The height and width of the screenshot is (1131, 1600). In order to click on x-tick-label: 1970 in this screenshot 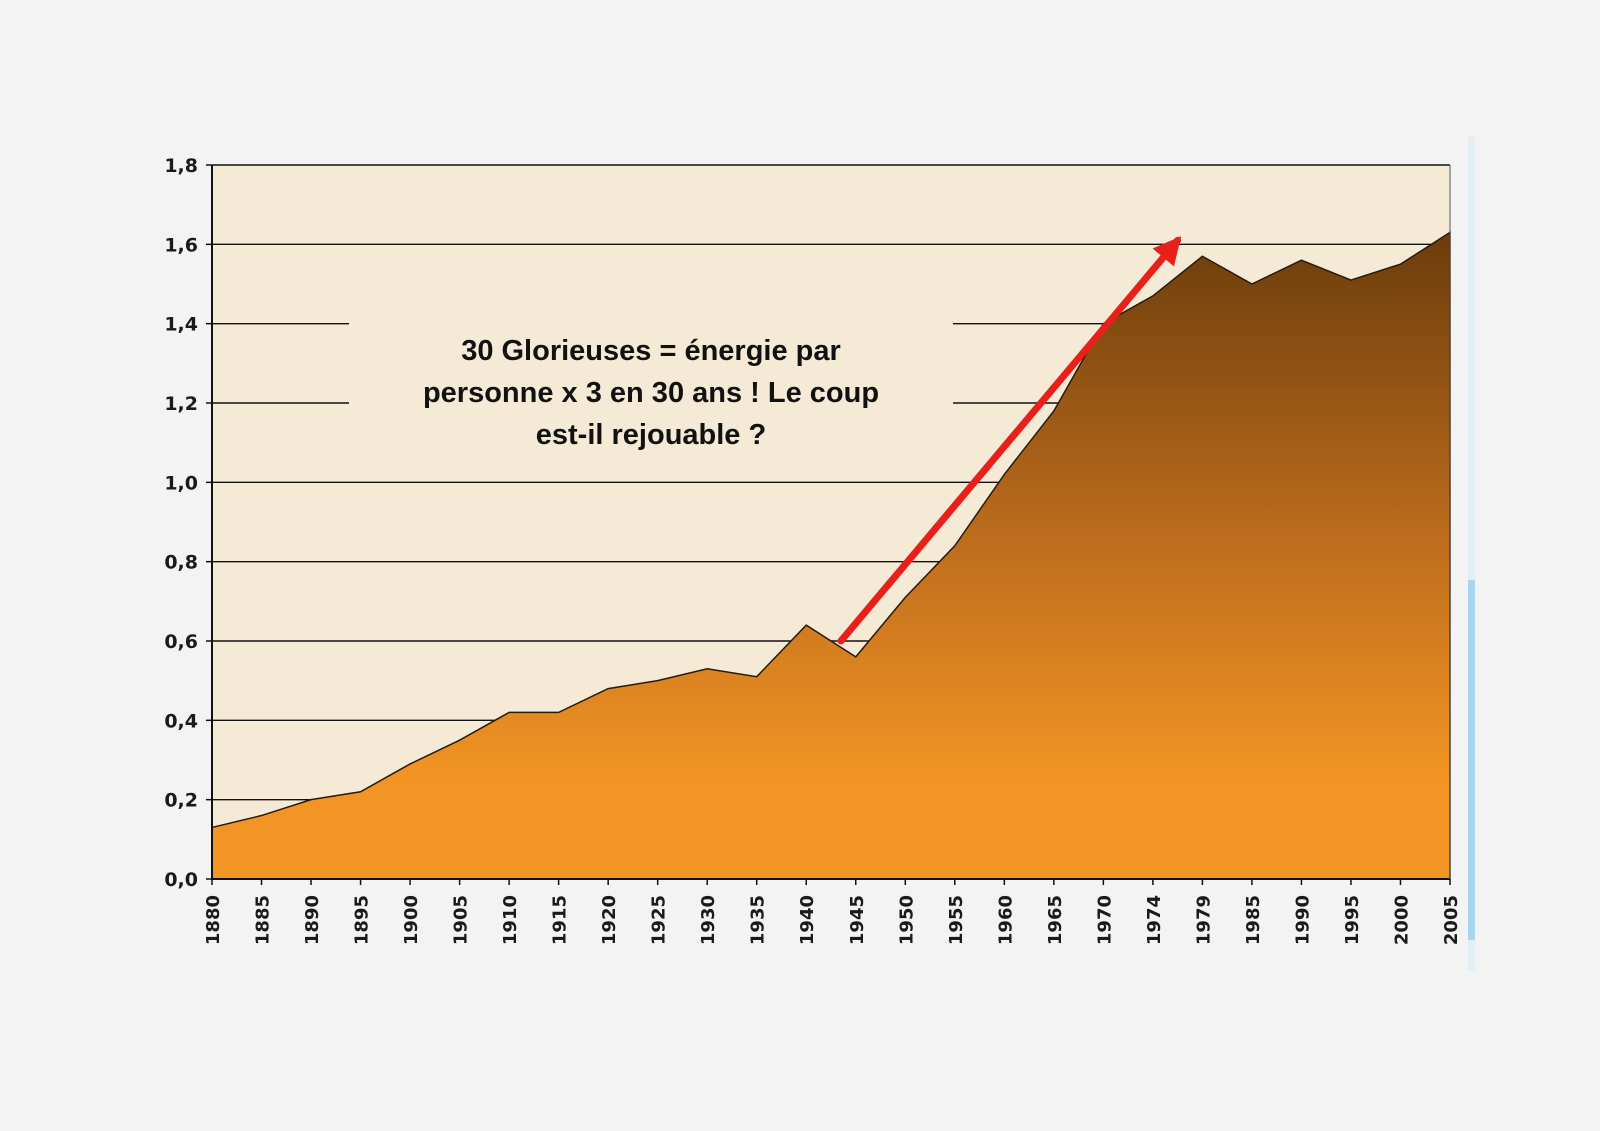, I will do `click(1104, 920)`.